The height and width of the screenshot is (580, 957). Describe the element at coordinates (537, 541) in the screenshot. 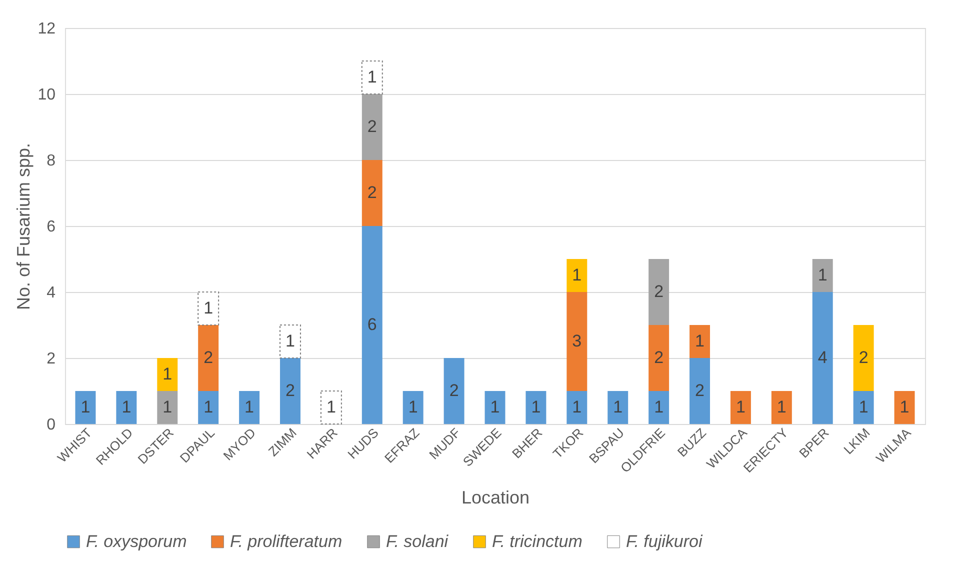

I see `legend-label: F. tricinctum` at that location.